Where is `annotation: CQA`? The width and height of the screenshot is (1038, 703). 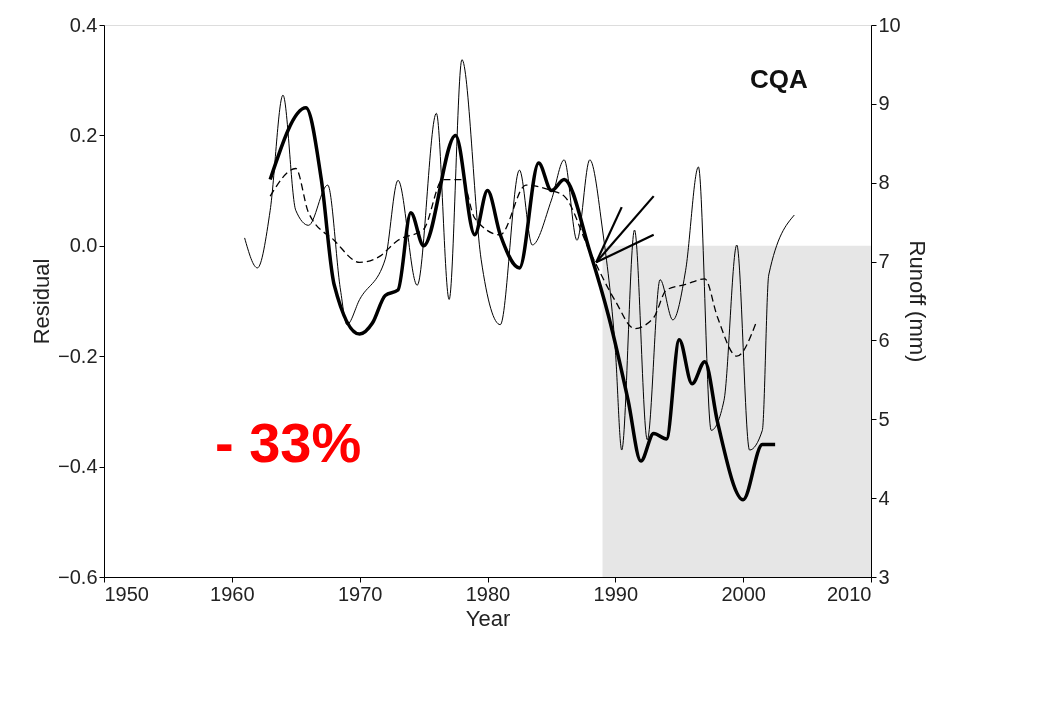
annotation: CQA is located at coordinates (779, 79).